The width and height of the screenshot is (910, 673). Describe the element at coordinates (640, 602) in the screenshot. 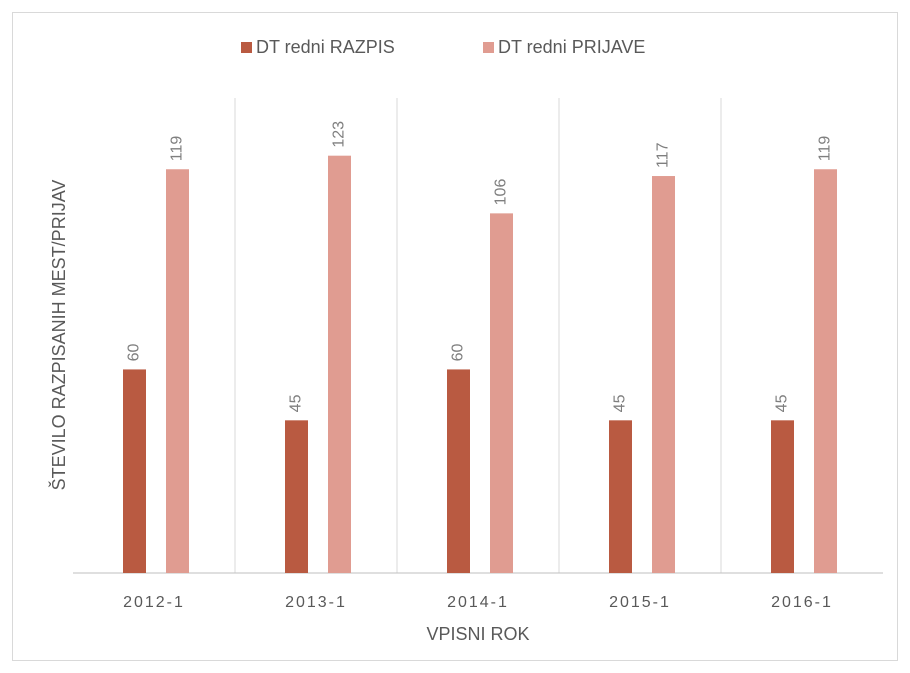

I see `x-tick-label: 2015-1` at that location.